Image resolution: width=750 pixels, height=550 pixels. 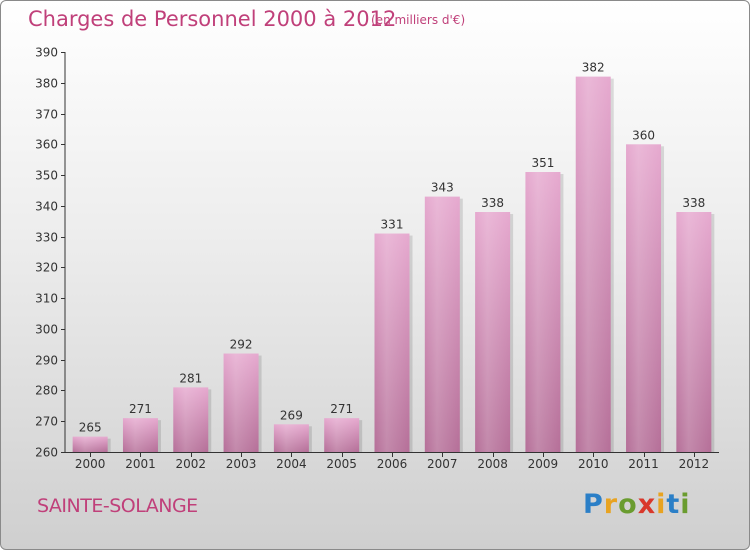 What do you see at coordinates (190, 378) in the screenshot?
I see `data-label-2002: 281` at bounding box center [190, 378].